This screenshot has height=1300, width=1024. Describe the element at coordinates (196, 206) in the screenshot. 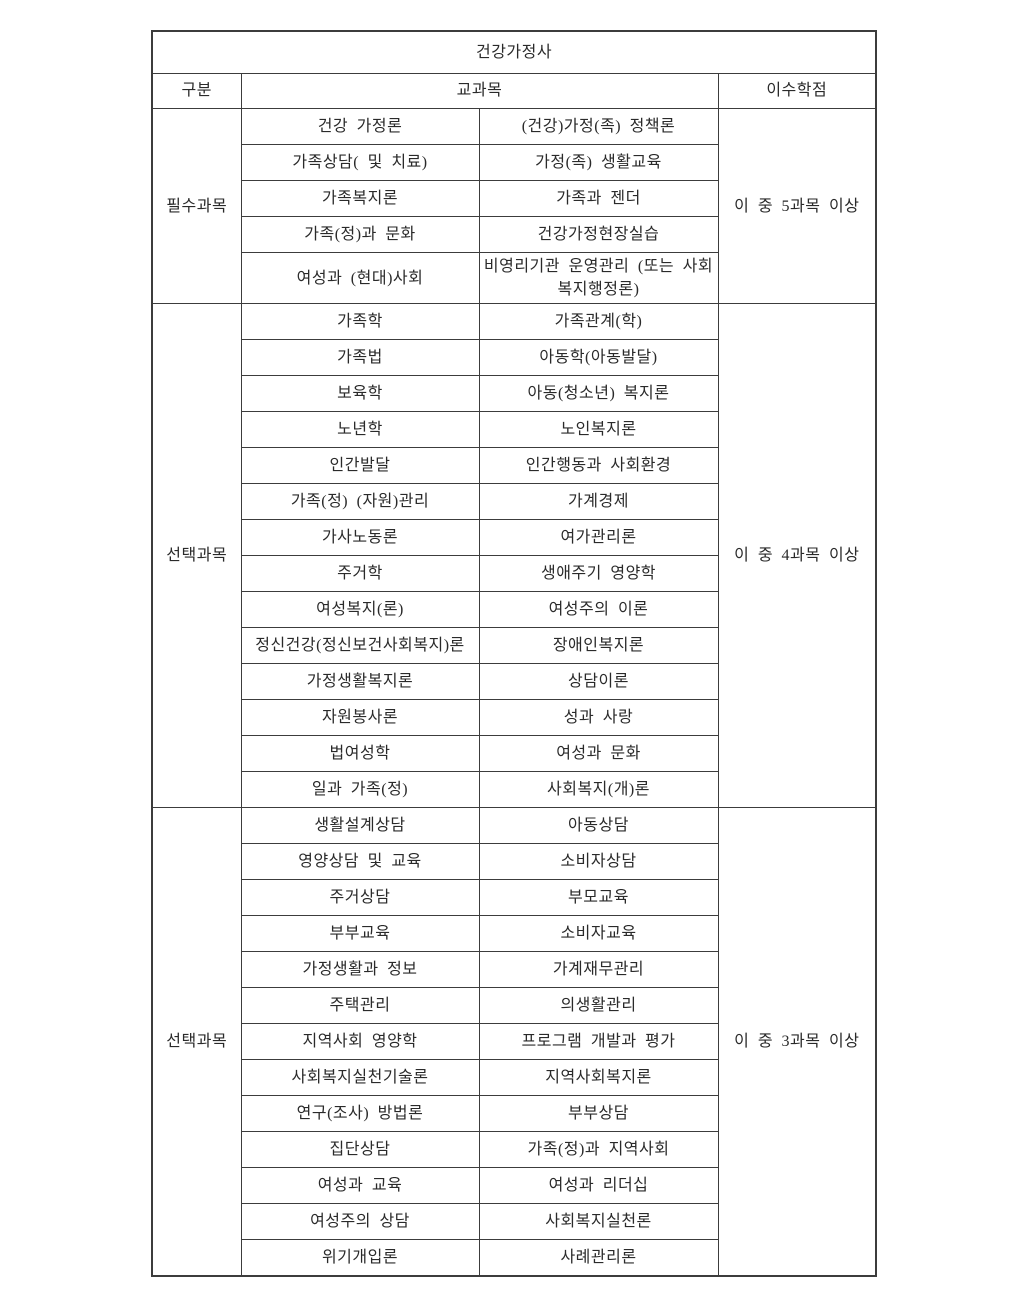

I see `section-category: 필수과목` at that location.